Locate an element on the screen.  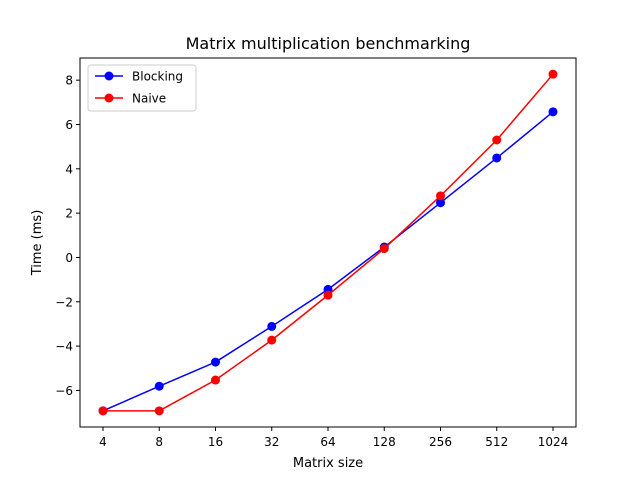
x-tick-label: 32 is located at coordinates (271, 442).